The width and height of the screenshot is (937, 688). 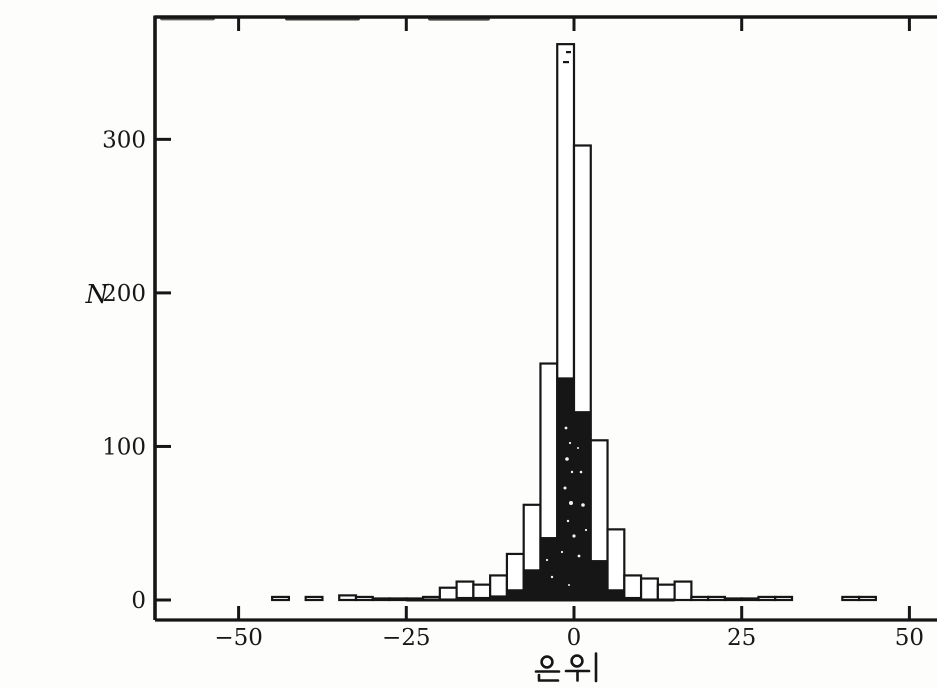 What do you see at coordinates (741, 638) in the screenshot?
I see `x-tick-label: 25` at bounding box center [741, 638].